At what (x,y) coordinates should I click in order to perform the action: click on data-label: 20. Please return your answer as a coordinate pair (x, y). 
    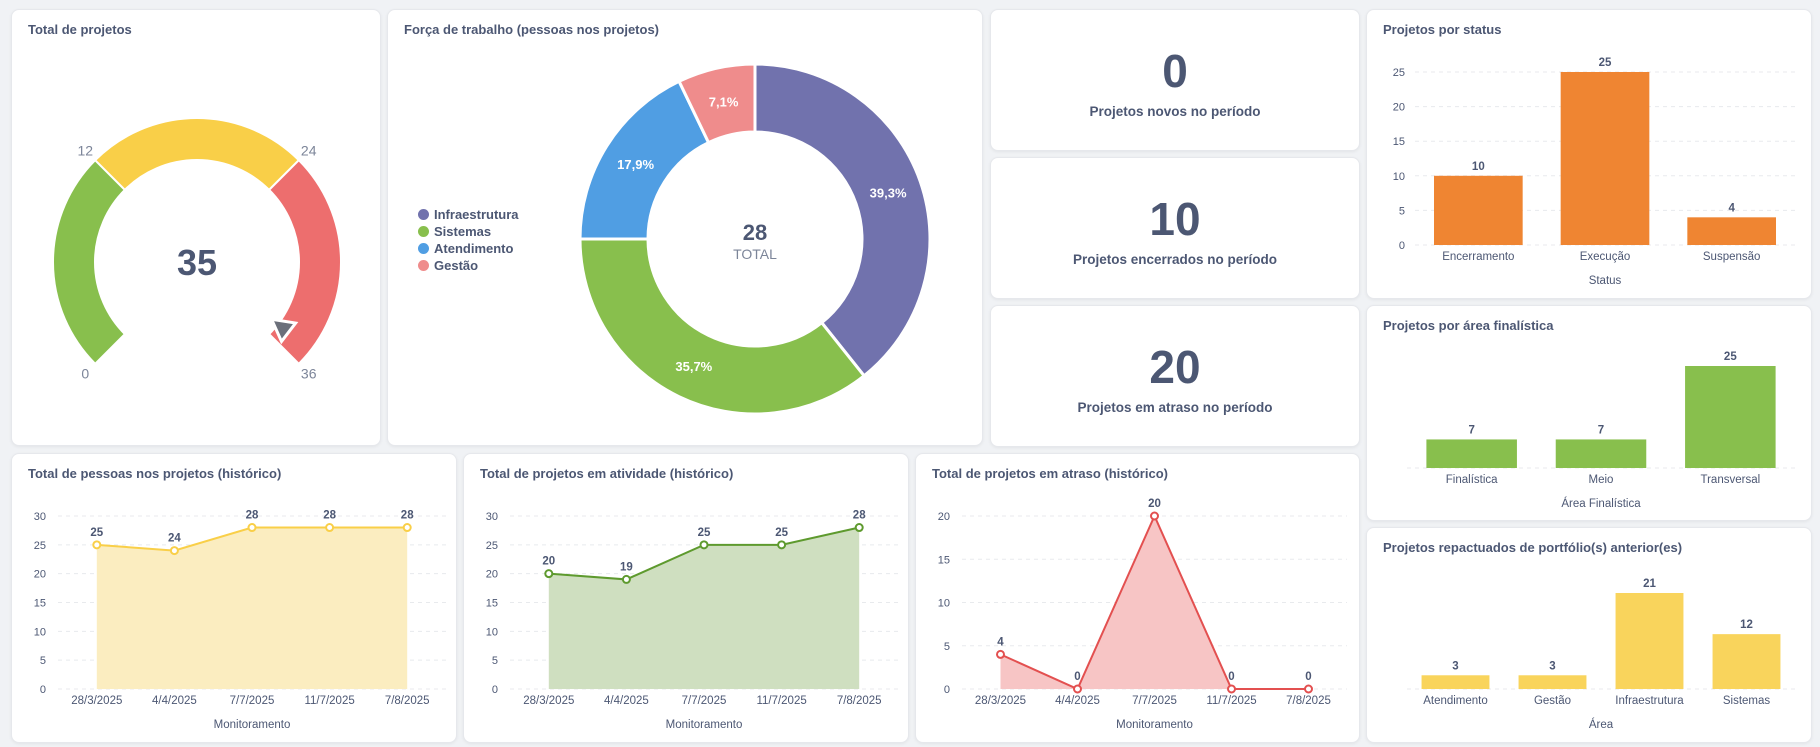
    Looking at the image, I should click on (548, 562).